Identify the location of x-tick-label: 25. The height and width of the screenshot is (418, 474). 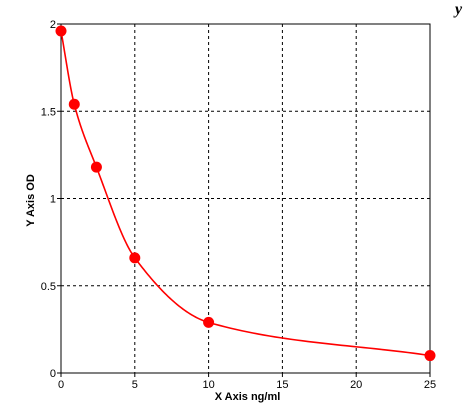
(430, 385).